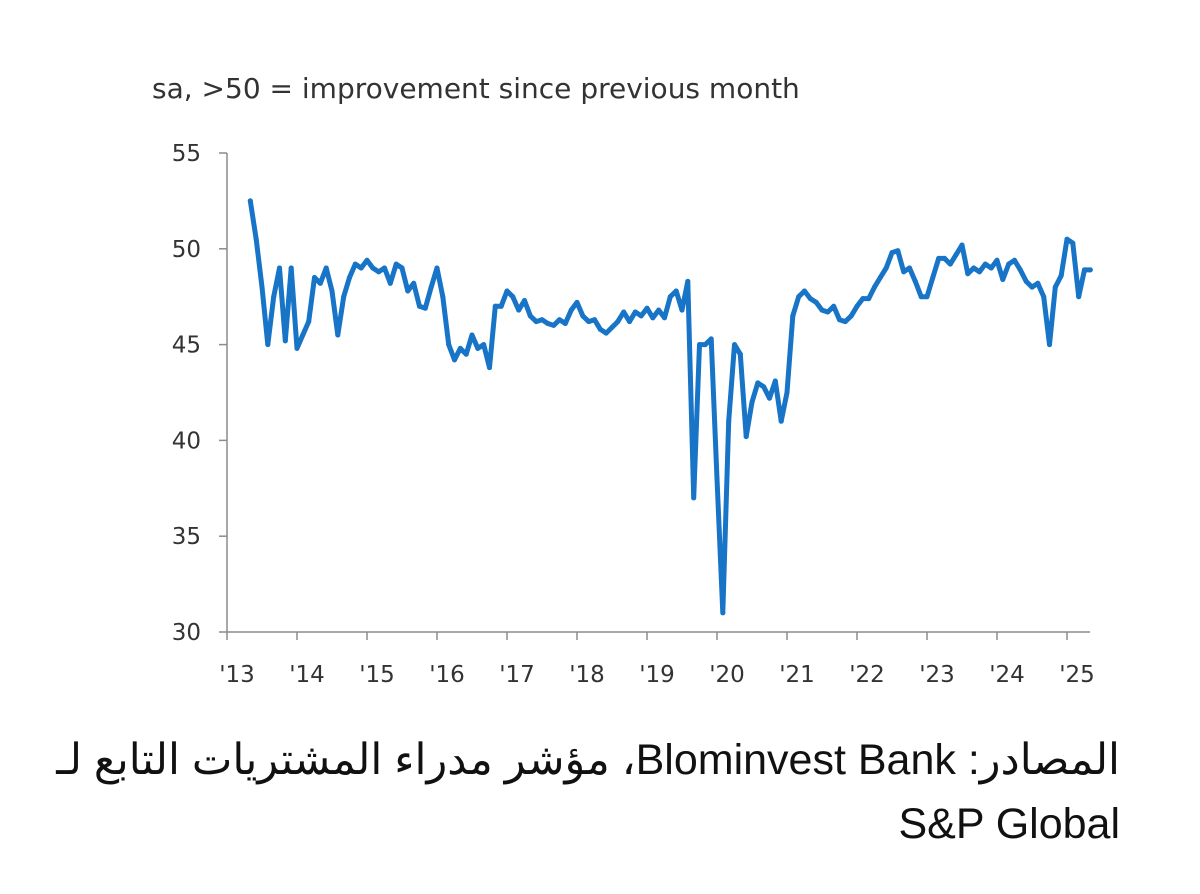 The height and width of the screenshot is (894, 1200). I want to click on y-tick-label: 40, so click(186, 441).